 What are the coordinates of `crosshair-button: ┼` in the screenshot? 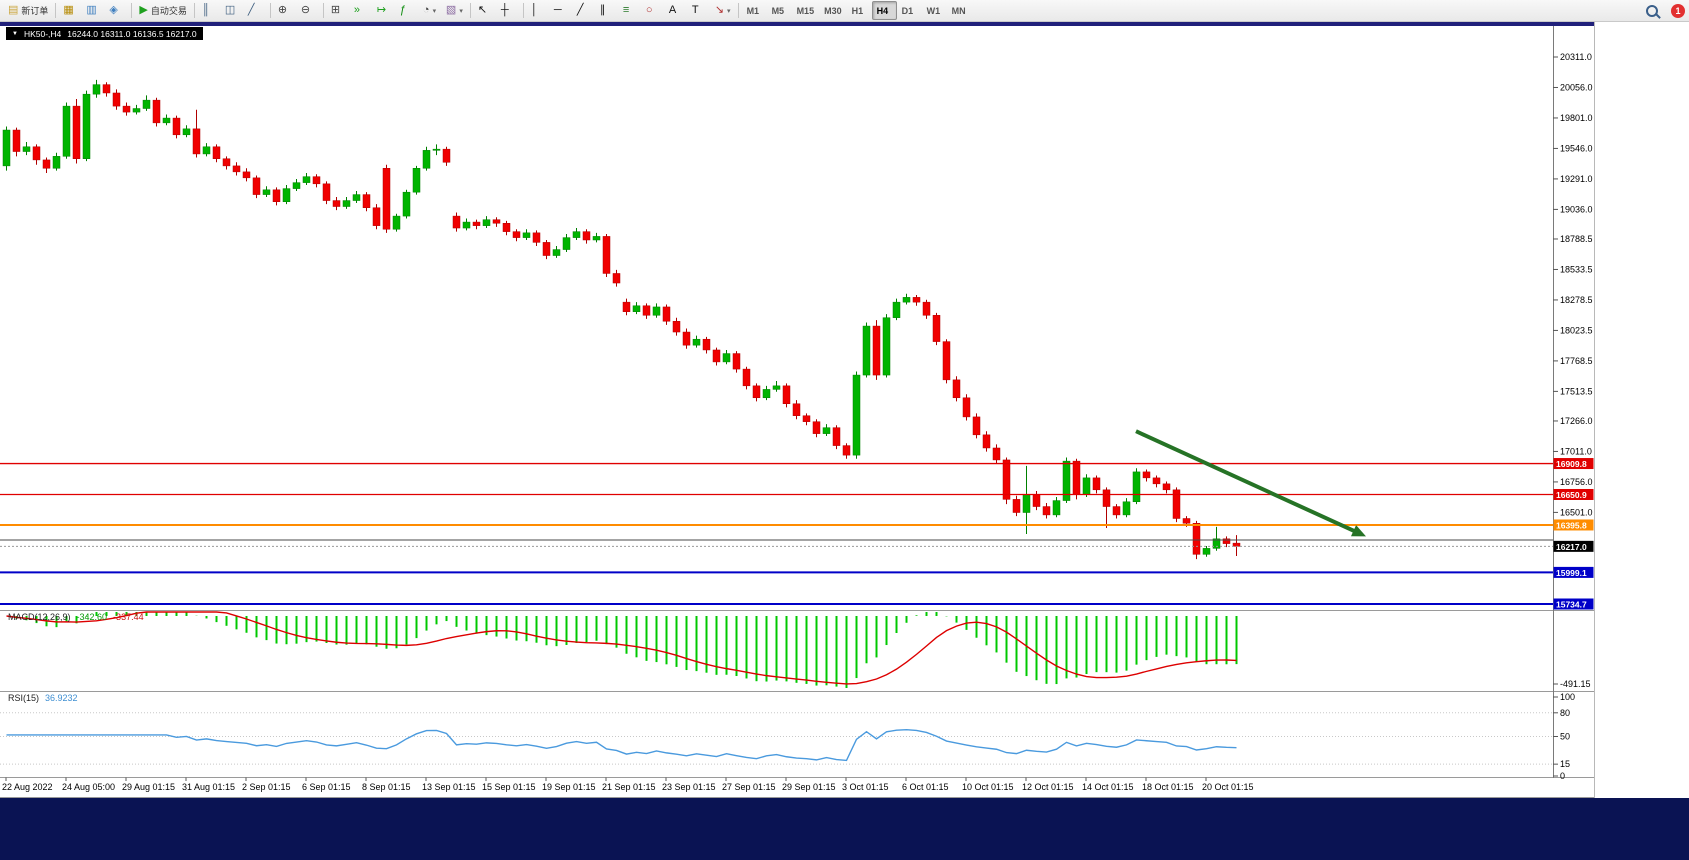 It's located at (508, 10).